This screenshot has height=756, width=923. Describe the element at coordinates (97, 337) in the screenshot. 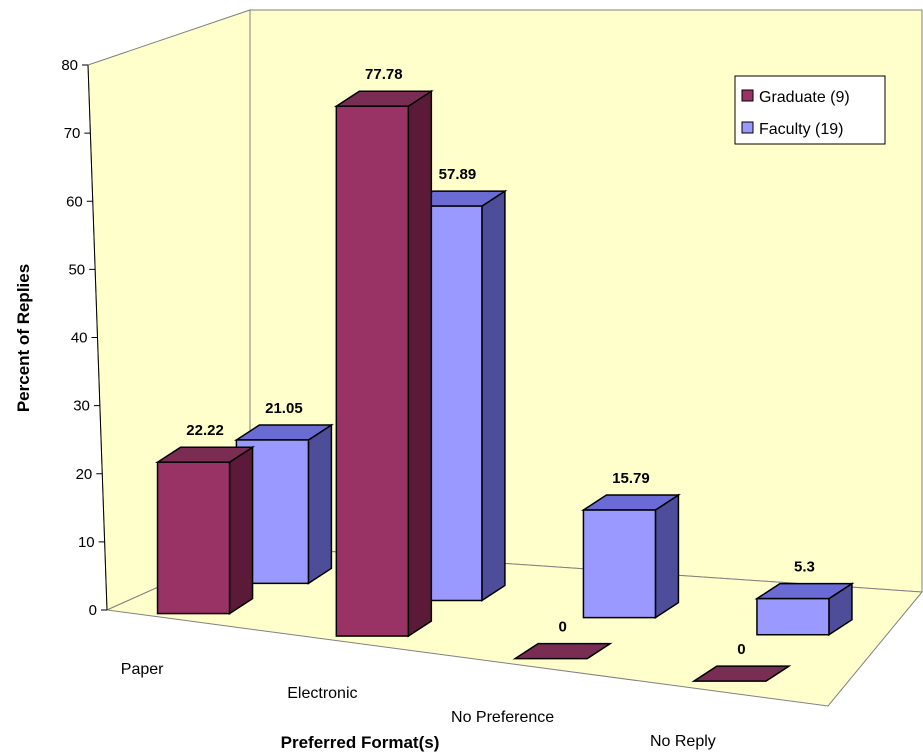

I see `y-axis-line` at that location.